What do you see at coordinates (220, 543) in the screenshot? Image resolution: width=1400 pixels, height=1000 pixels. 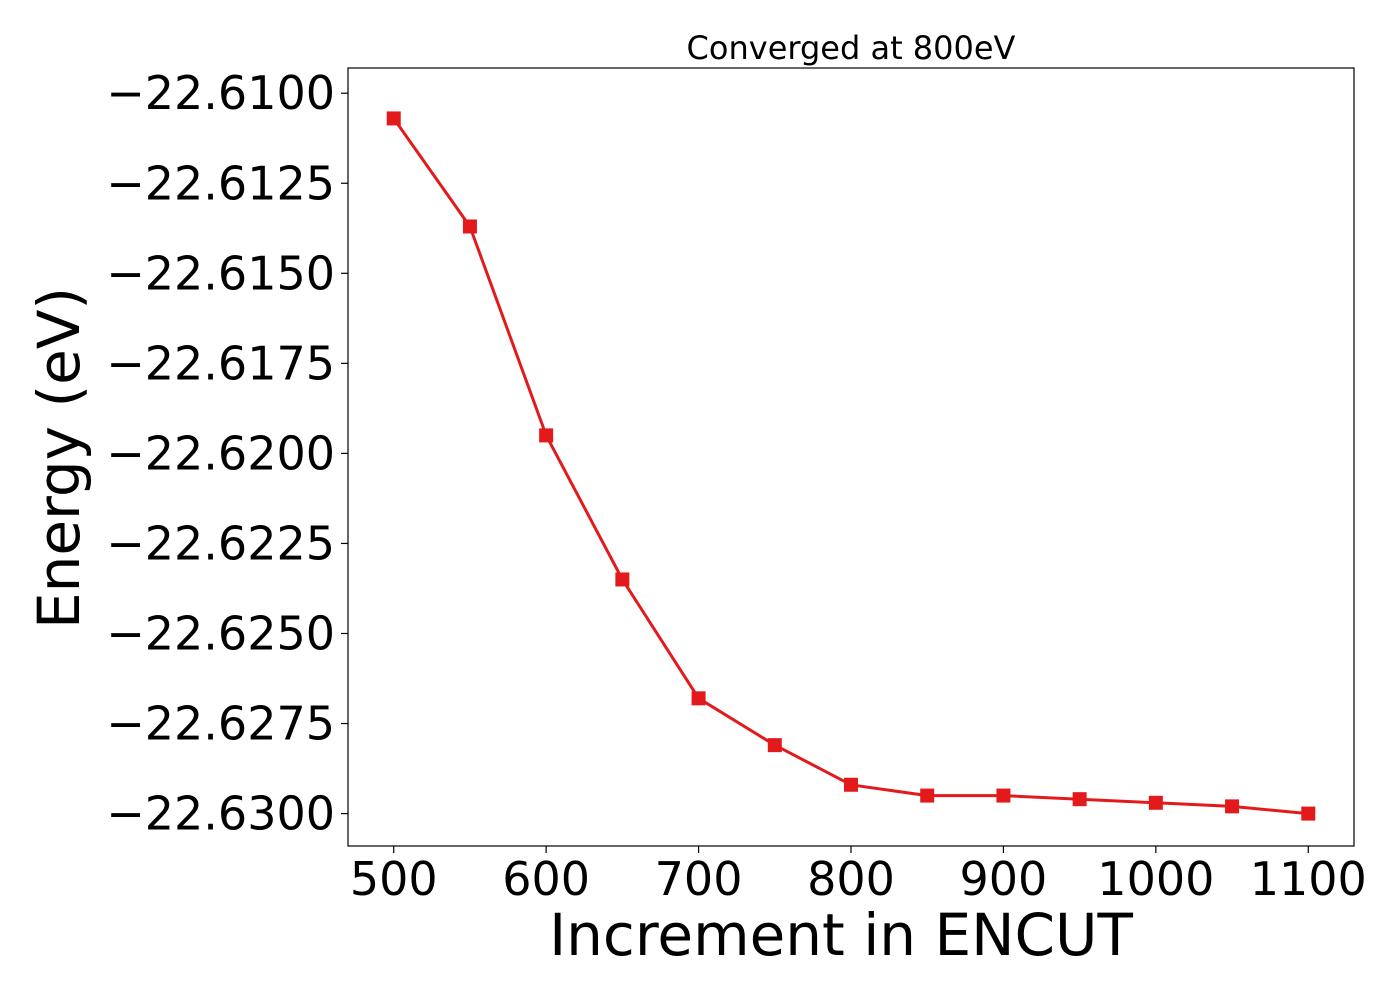 I see `y-tick-label: −22.6225` at bounding box center [220, 543].